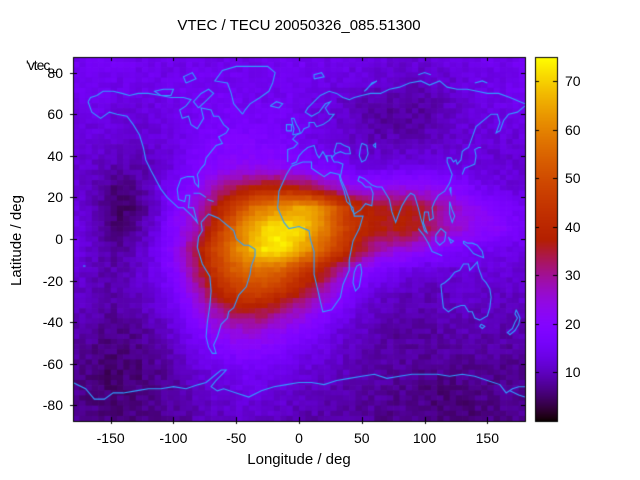 The image size is (640, 480). I want to click on x-tick-label: -50, so click(236, 438).